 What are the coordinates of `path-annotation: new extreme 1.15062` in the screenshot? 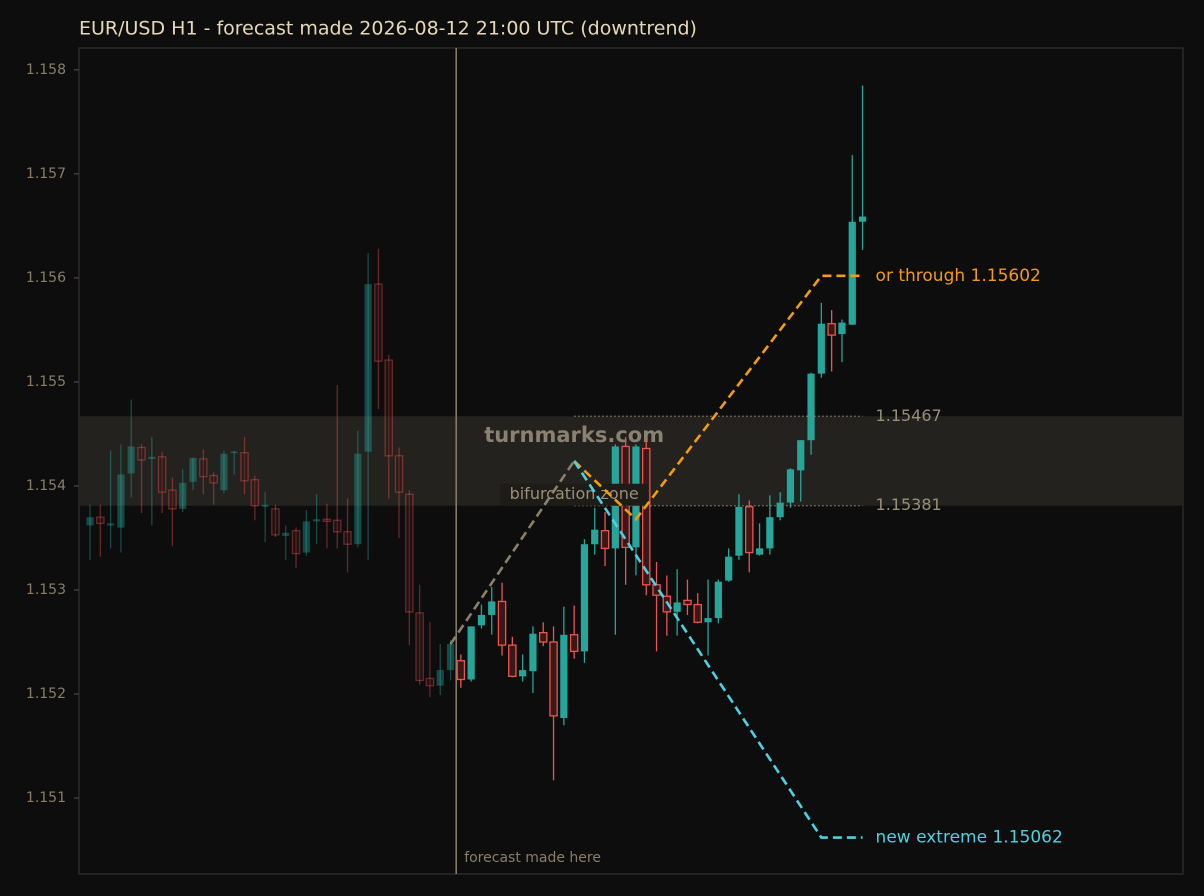 It's located at (969, 838).